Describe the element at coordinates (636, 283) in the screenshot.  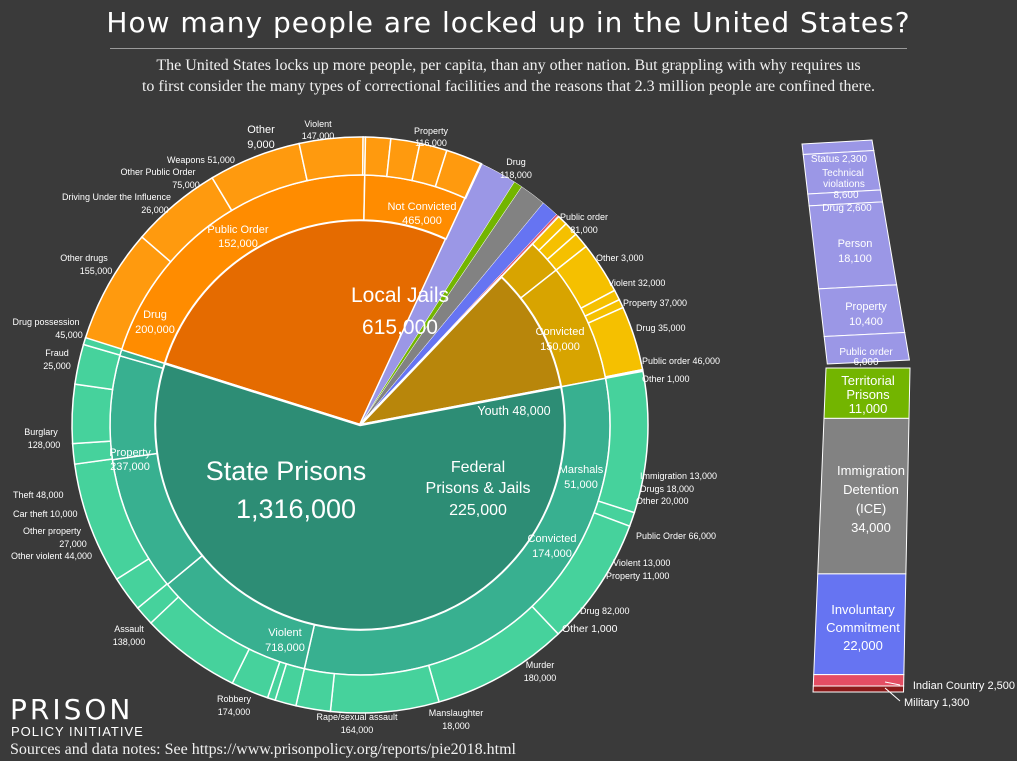
I see `outer-label-jail-conv-violent: Violent 32,000` at that location.